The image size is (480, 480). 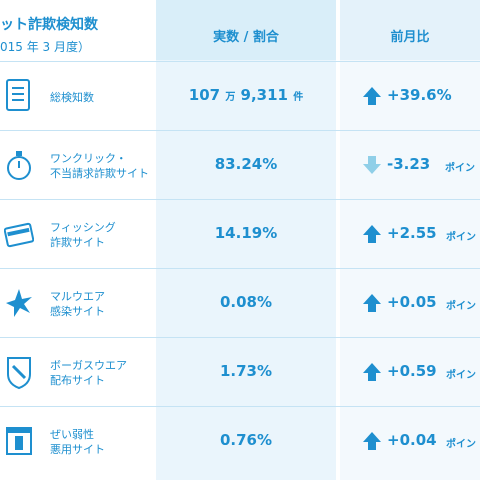 I want to click on row-label: ぜい弱性 悪用サイト, so click(x=77, y=442).